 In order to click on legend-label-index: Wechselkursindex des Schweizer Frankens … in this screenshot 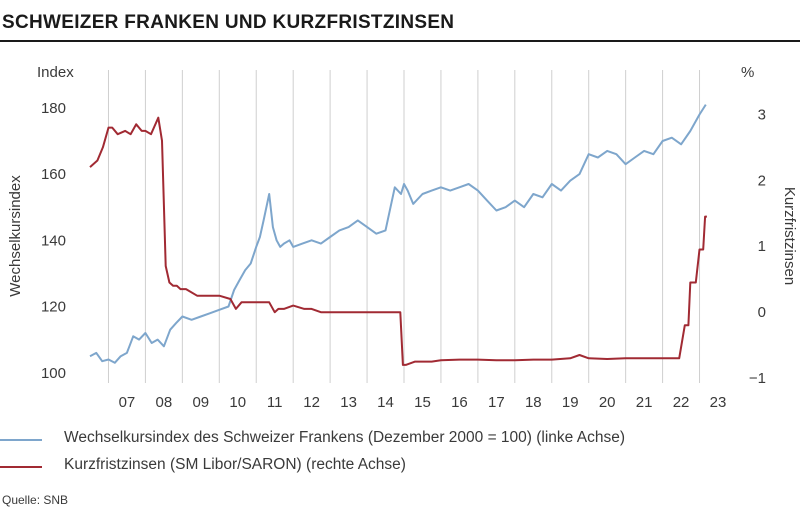, I will do `click(344, 437)`.